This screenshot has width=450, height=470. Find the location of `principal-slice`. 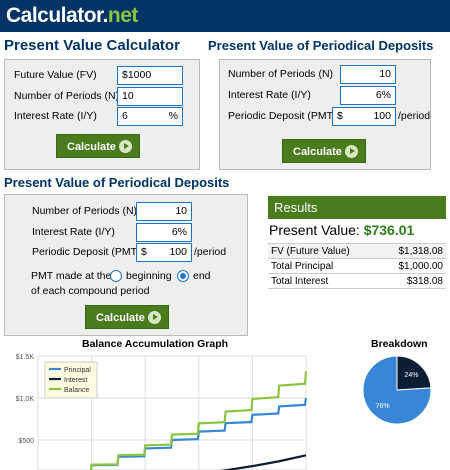

principal-slice is located at coordinates (397, 390).